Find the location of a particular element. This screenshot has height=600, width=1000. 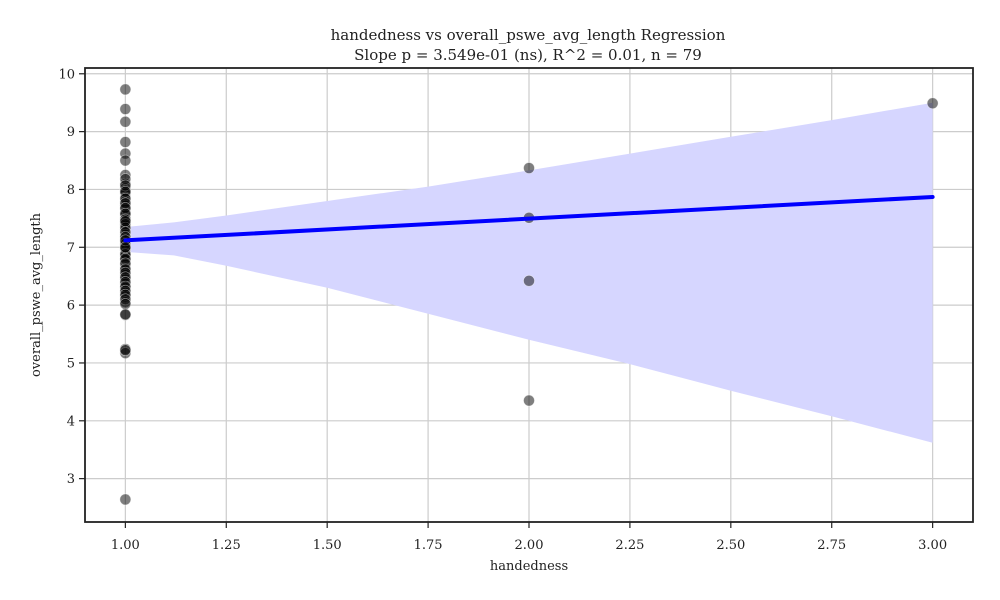

regression-line is located at coordinates (529, 218).